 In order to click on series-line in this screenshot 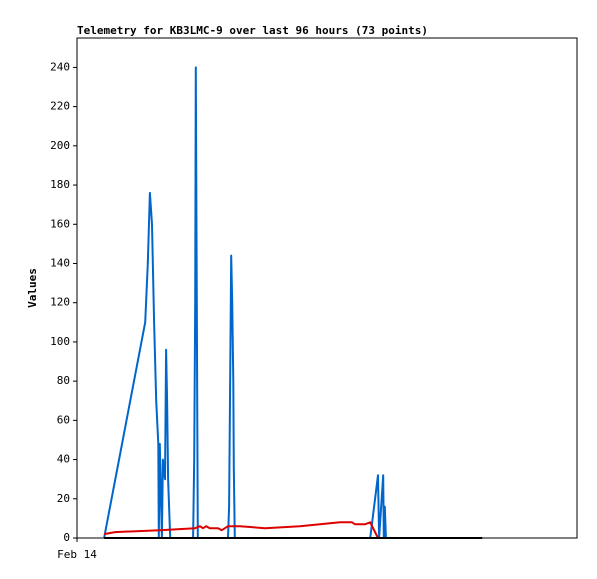, I will do `click(241, 530)`.